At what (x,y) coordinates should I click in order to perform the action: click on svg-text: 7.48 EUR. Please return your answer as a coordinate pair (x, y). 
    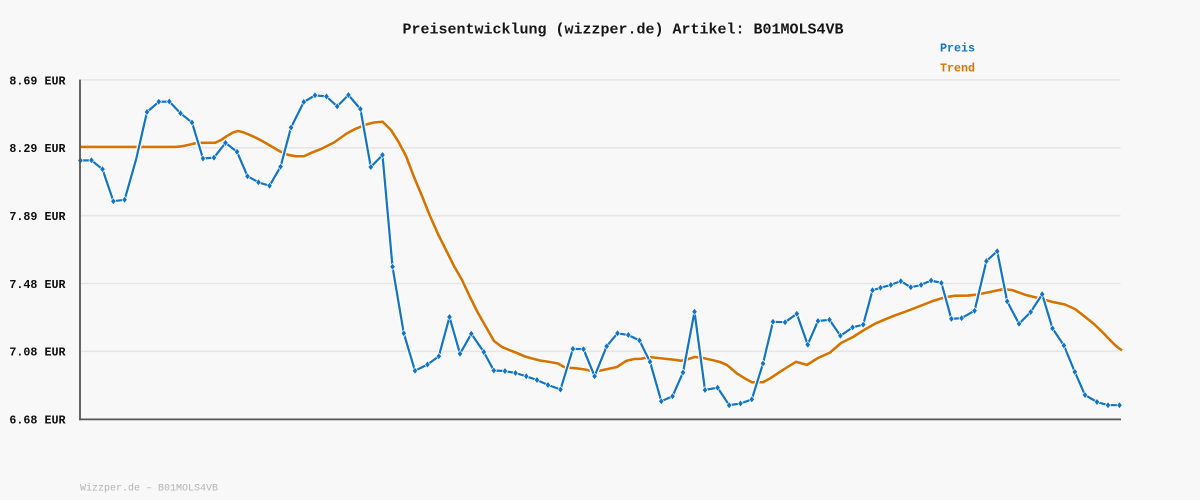
    Looking at the image, I should click on (37, 285).